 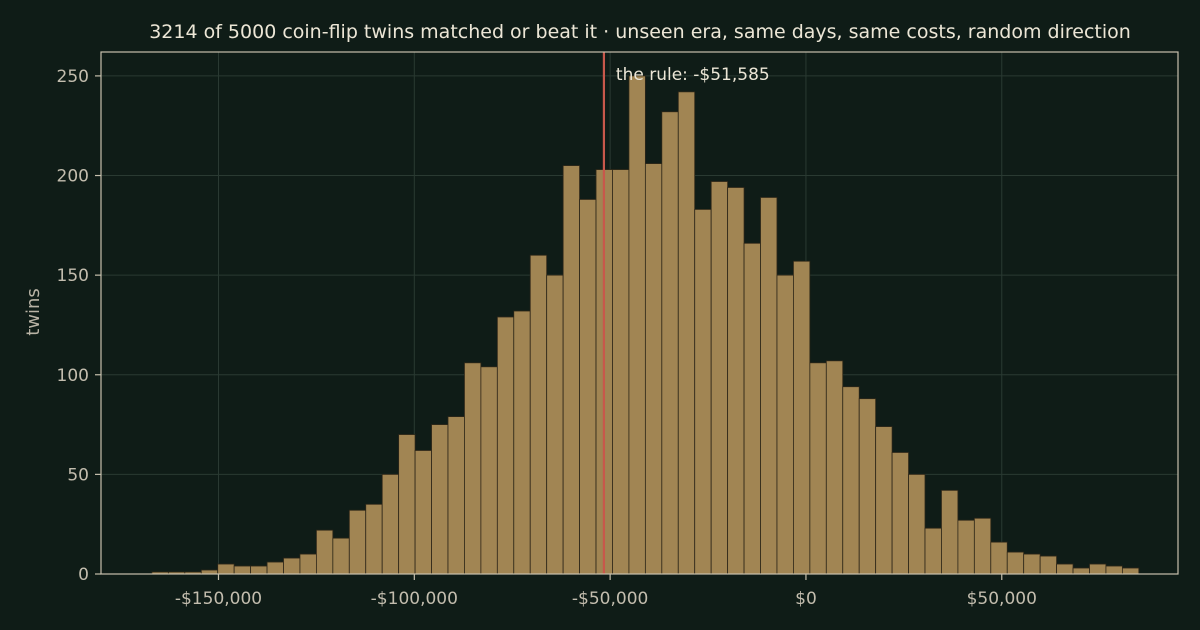 I want to click on x-tick-label-4: $50,000, so click(x=1002, y=599).